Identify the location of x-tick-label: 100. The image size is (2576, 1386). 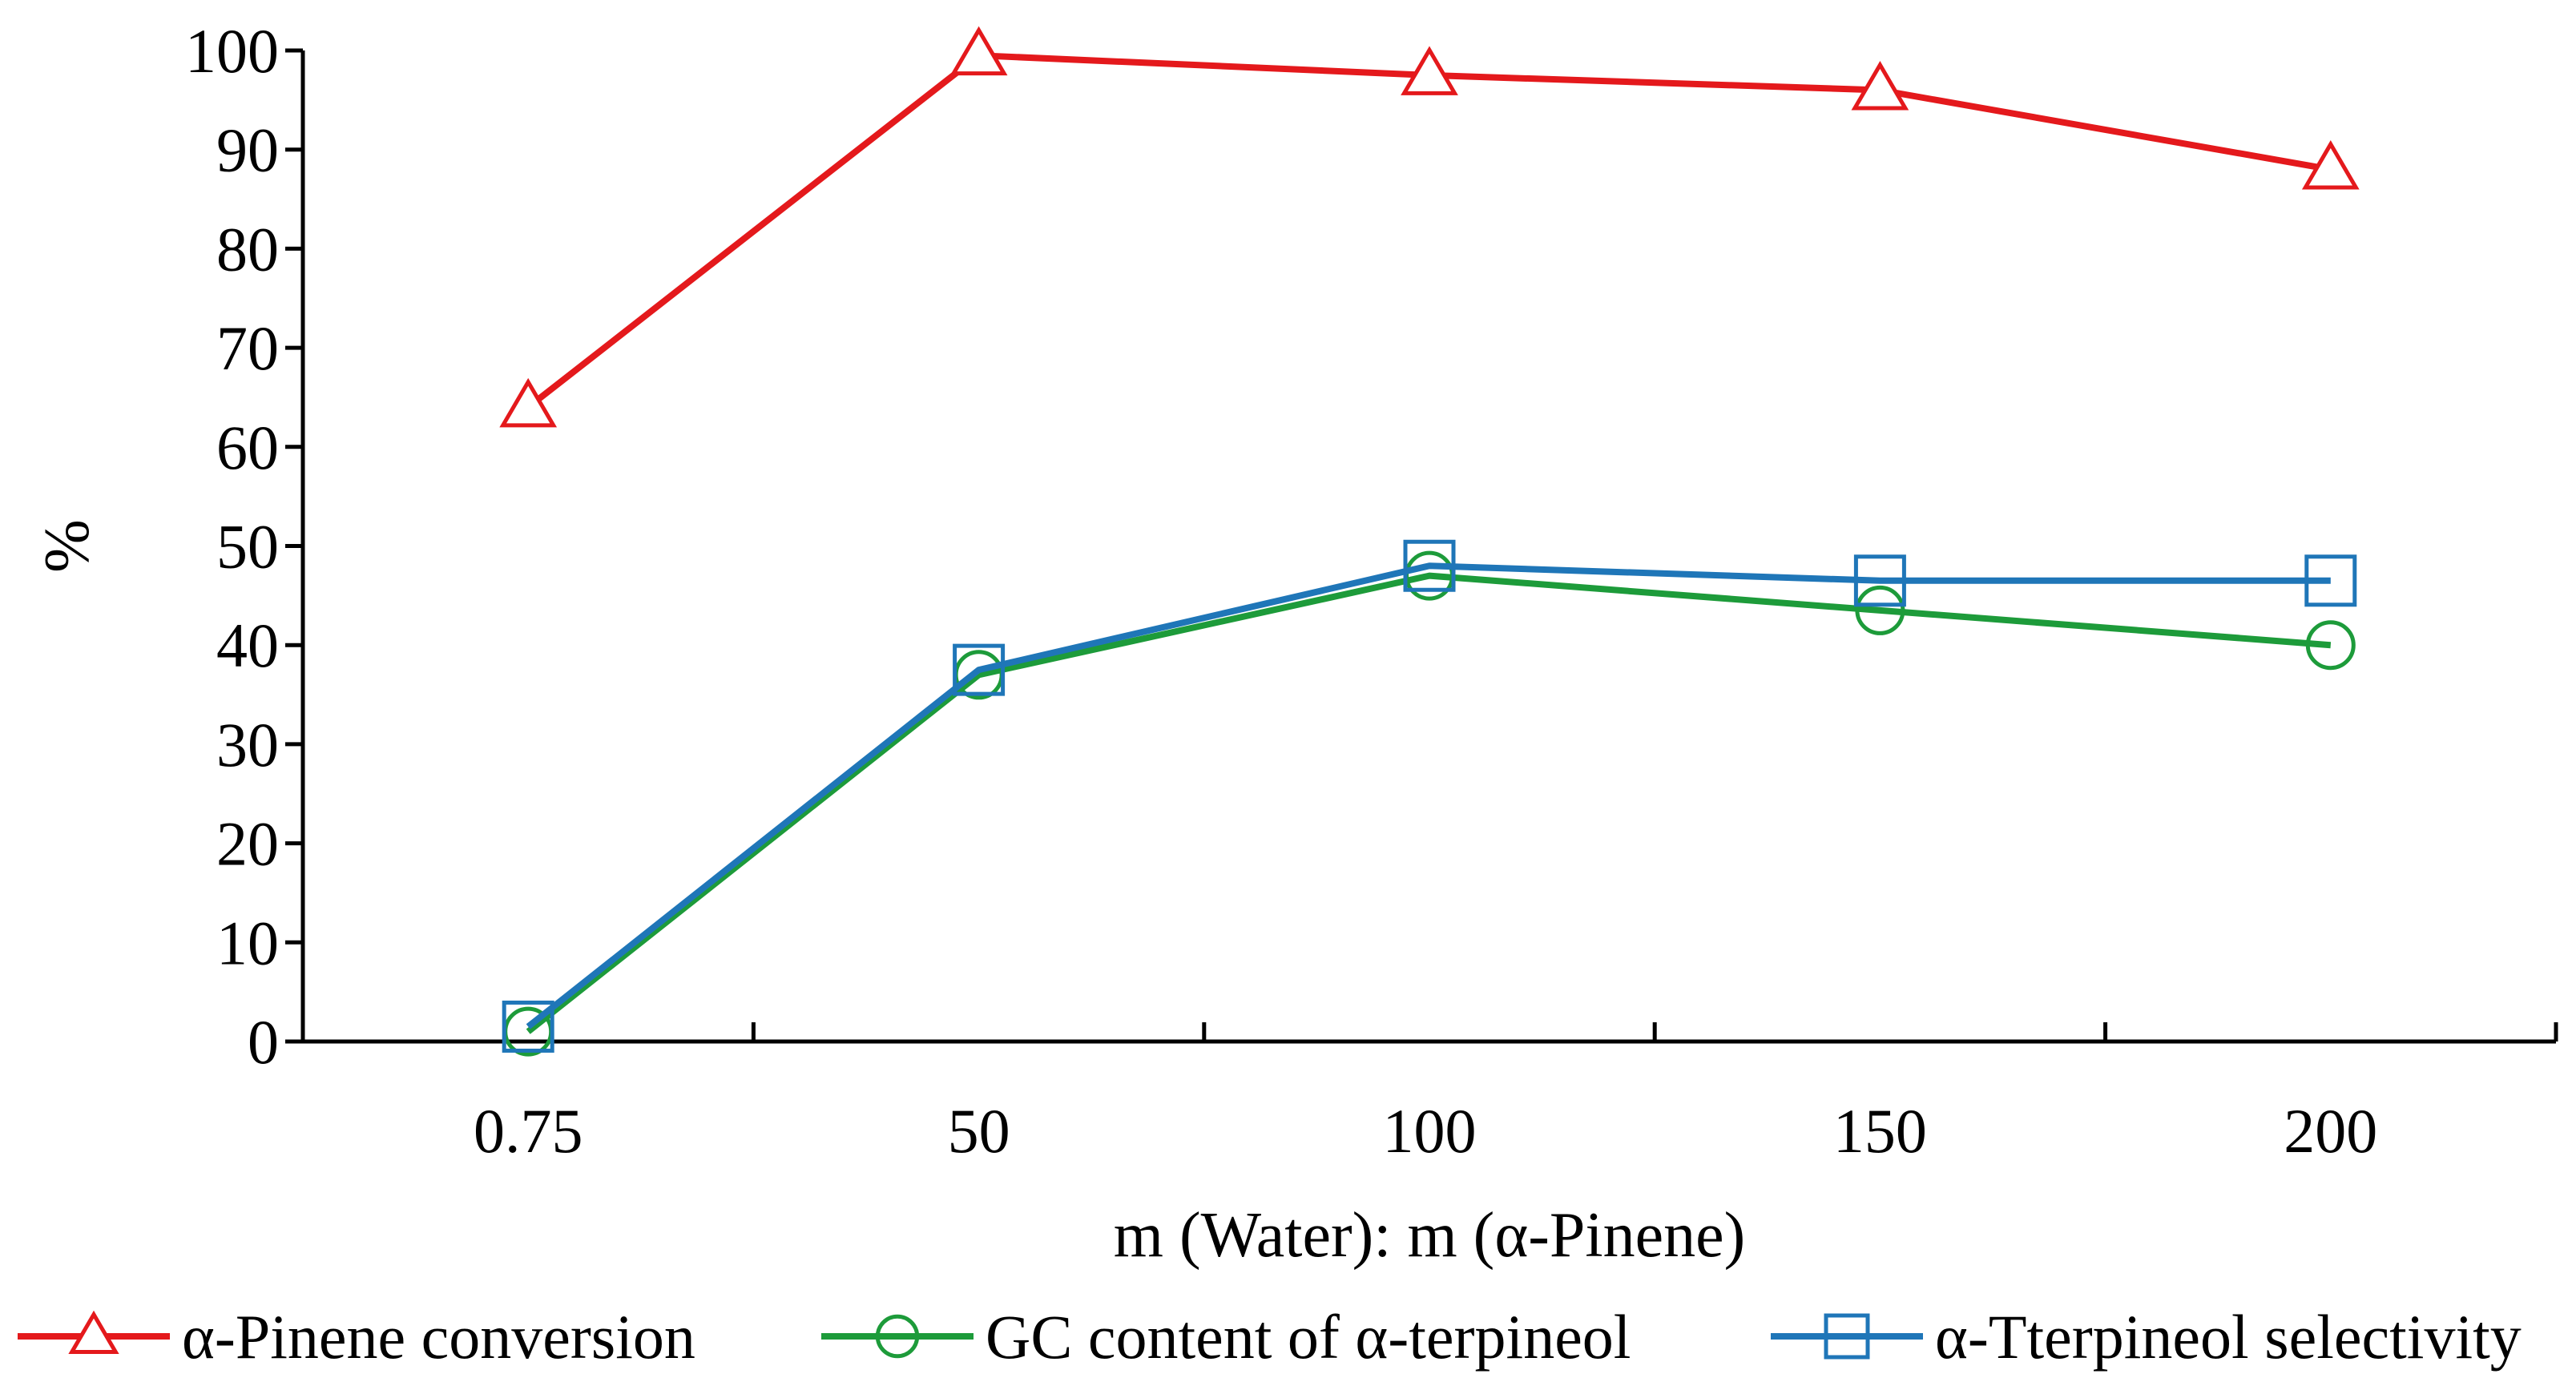
(1430, 1131).